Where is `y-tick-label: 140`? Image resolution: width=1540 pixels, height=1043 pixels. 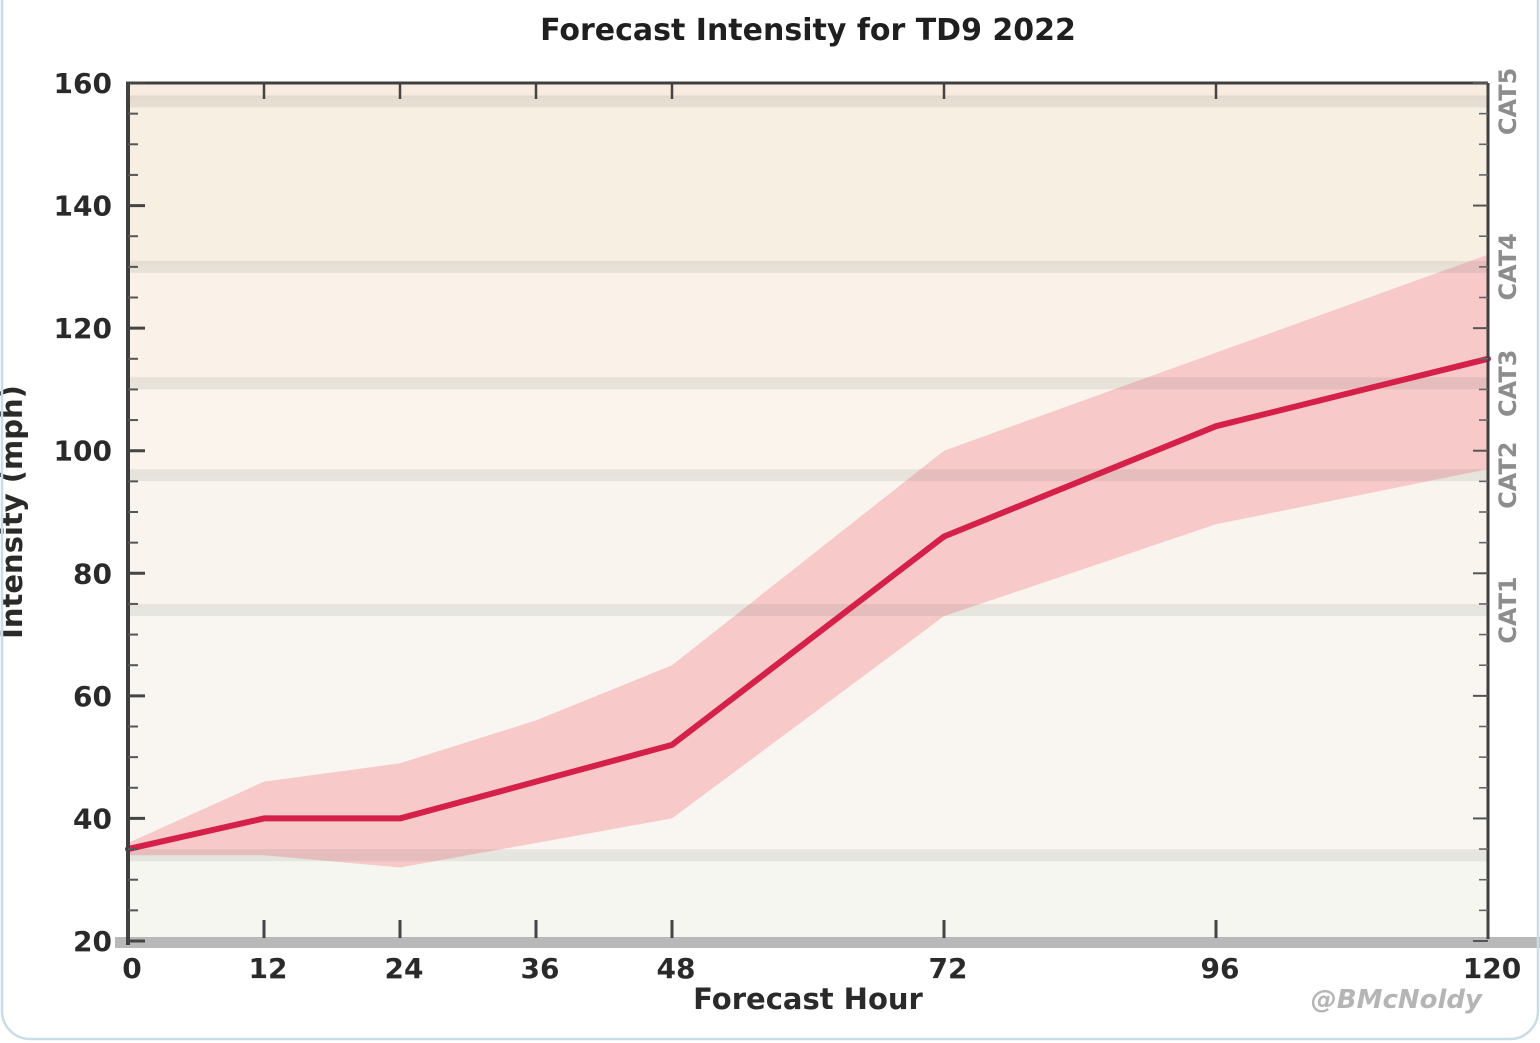 y-tick-label: 140 is located at coordinates (83, 206).